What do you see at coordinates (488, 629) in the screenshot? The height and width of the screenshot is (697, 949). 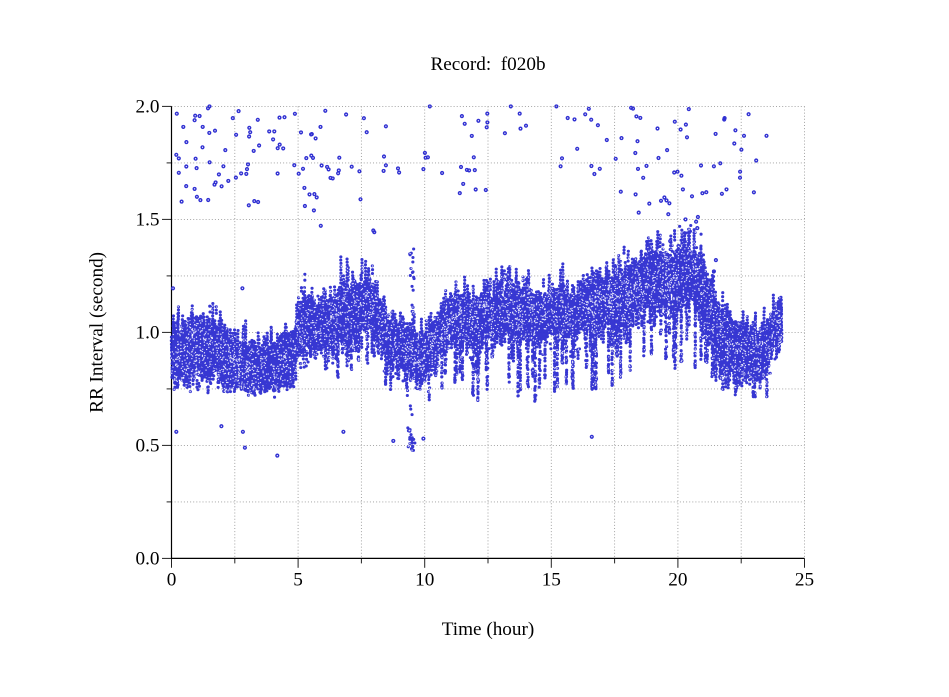 I see `svg-text: Time (hour)` at bounding box center [488, 629].